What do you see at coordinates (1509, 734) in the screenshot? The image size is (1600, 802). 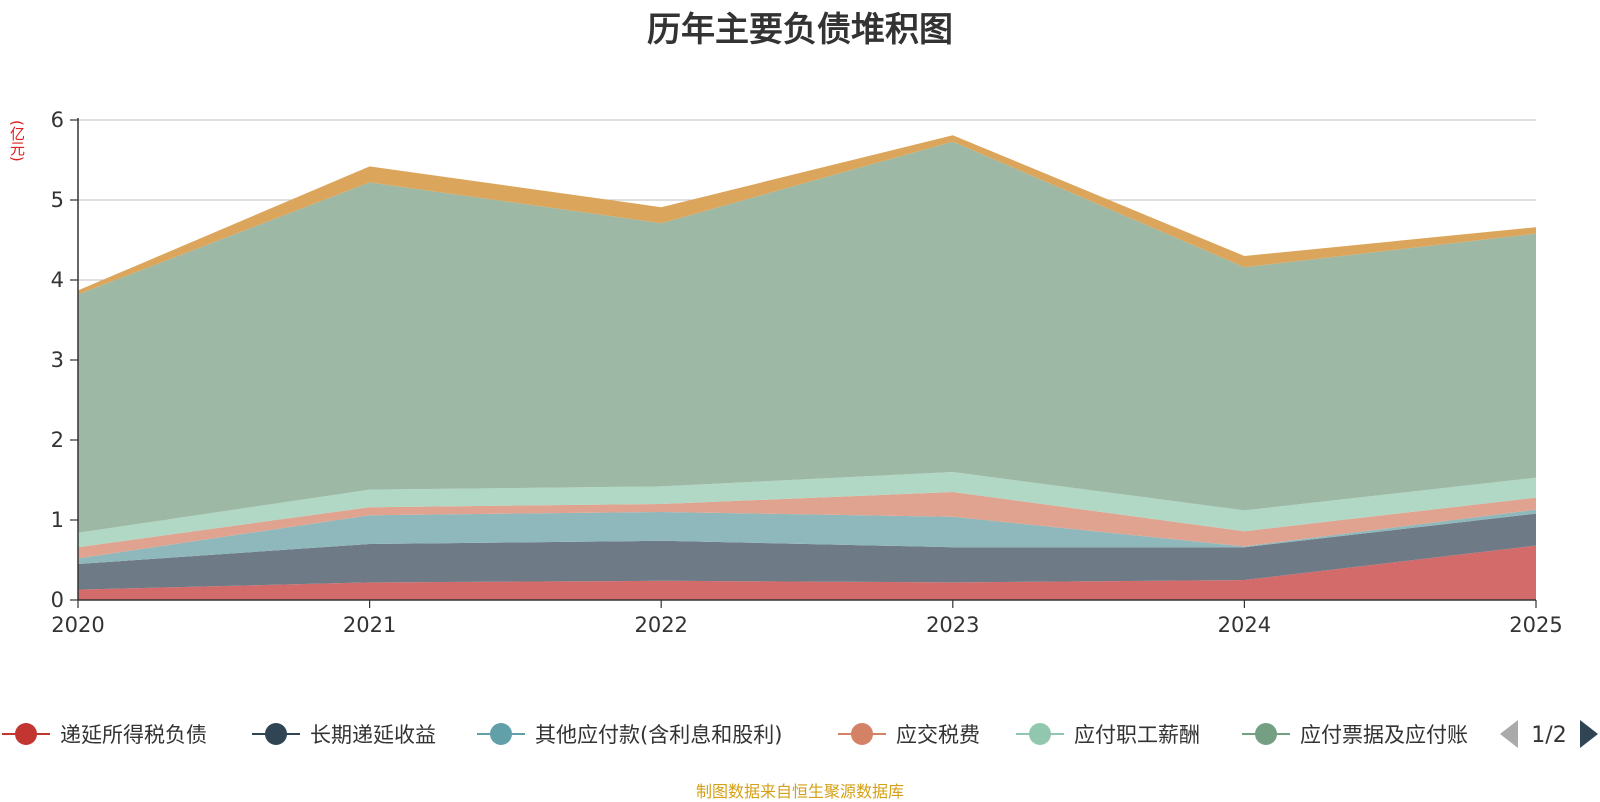 I see `legend-prev-icon` at bounding box center [1509, 734].